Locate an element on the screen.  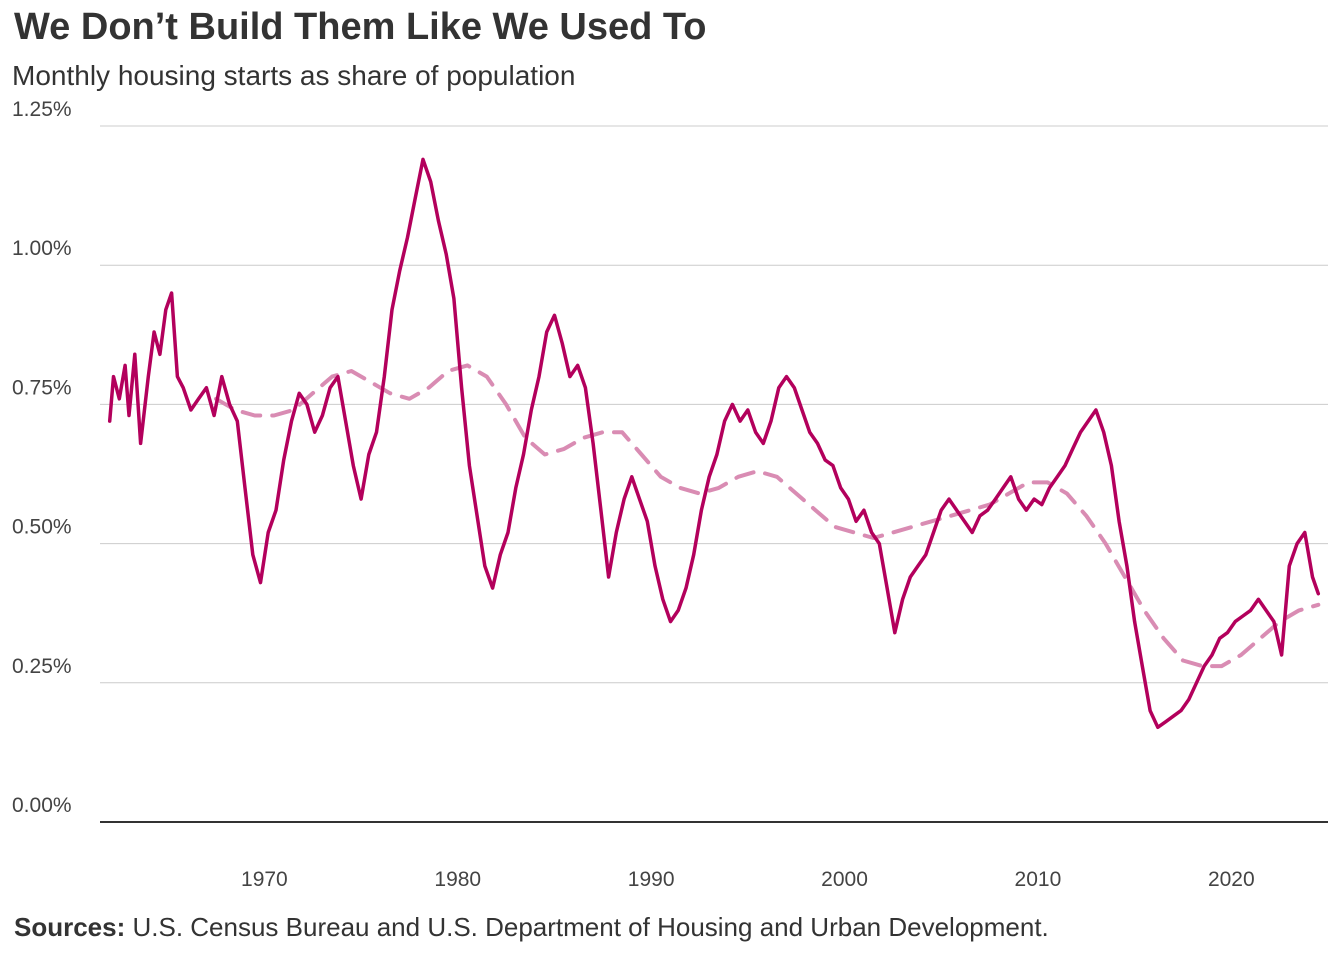
y-tick-label: 0.75% is located at coordinates (42, 387).